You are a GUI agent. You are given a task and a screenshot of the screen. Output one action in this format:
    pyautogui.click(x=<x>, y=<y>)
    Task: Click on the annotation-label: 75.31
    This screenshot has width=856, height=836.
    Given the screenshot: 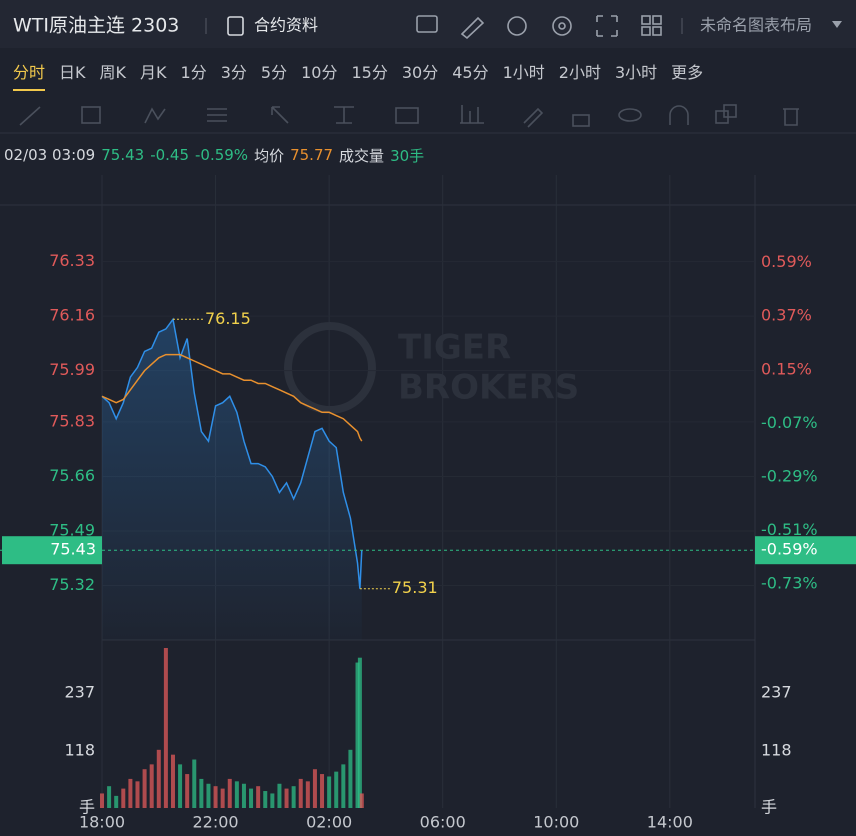 What is the action you would take?
    pyautogui.click(x=415, y=587)
    